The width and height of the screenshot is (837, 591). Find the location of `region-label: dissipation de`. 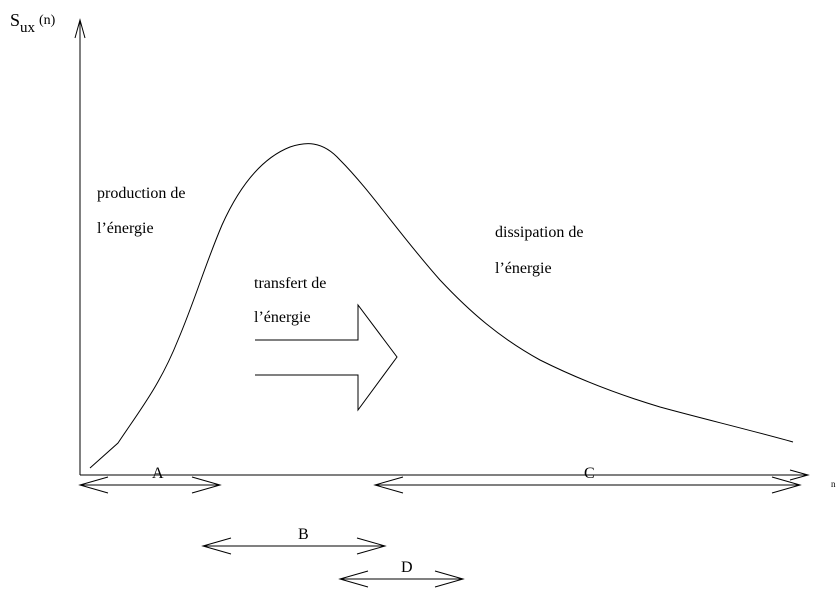

region-label: dissipation de is located at coordinates (539, 232).